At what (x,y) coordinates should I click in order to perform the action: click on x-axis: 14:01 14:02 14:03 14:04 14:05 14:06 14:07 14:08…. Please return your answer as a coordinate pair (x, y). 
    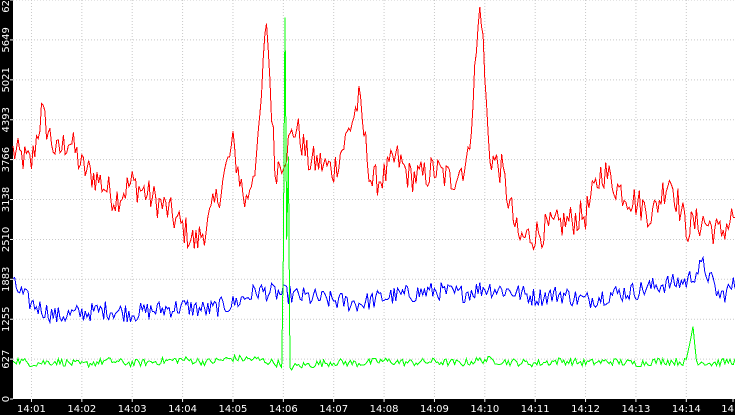
    Looking at the image, I should click on (375, 407).